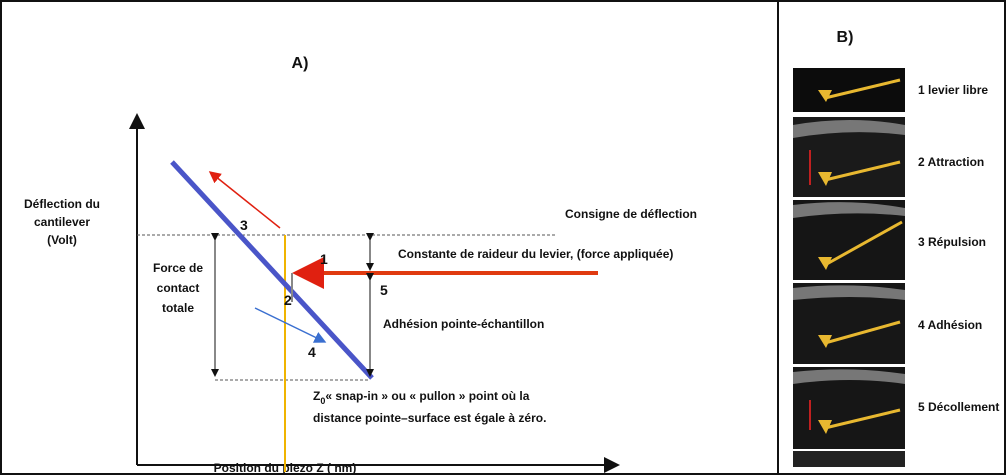 The image size is (1006, 475). I want to click on tip, so click(825, 262).